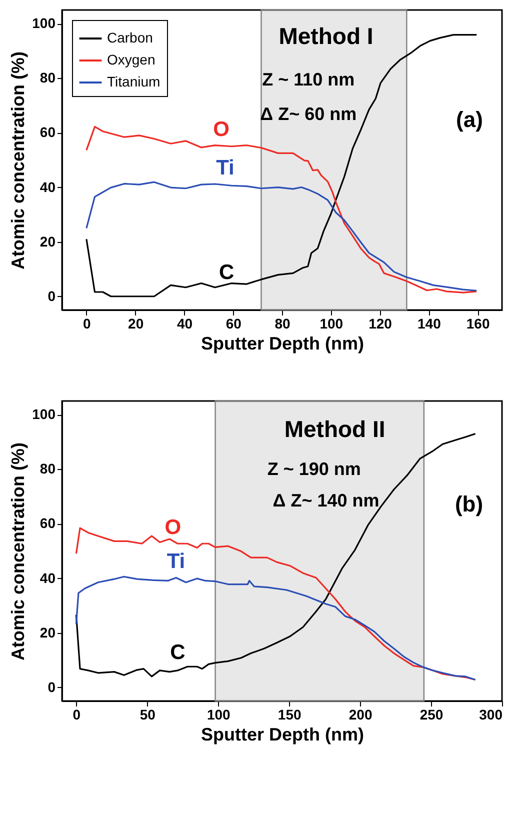 The height and width of the screenshot is (813, 526). Describe the element at coordinates (360, 714) in the screenshot. I see `x-tick-label: 200` at that location.